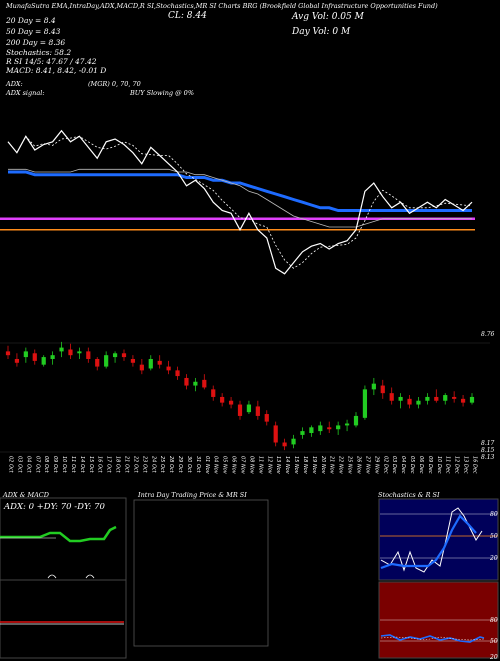 Image resolution: width=500 pixels, height=661 pixels. Describe the element at coordinates (350, 465) in the screenshot. I see `date-tick-label: 25 Nov` at that location.